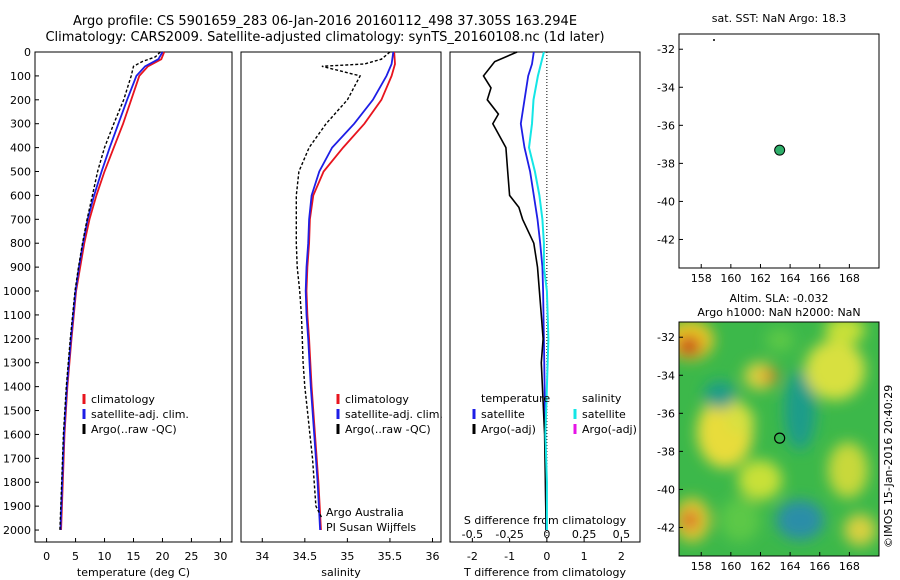 The image size is (900, 580). I want to click on sst-lat-tick-label: -34, so click(666, 87).